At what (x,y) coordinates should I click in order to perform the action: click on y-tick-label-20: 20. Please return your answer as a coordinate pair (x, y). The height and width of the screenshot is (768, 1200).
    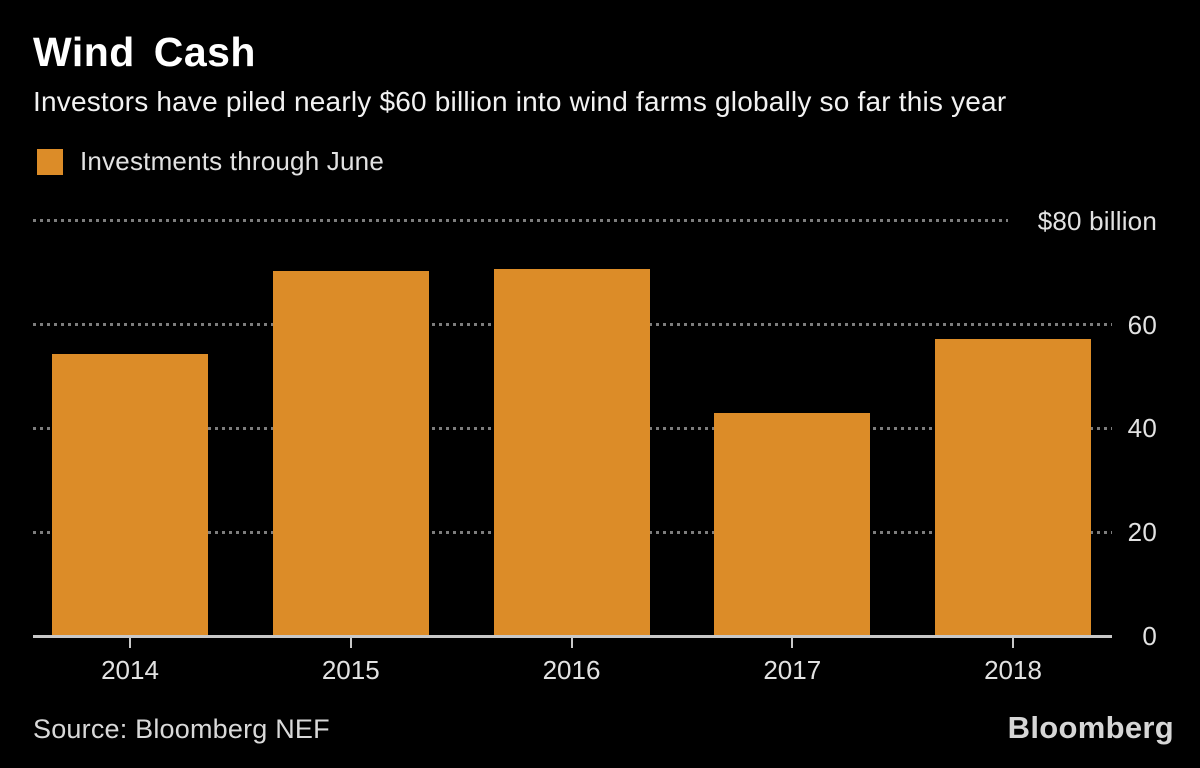
    Looking at the image, I should click on (1142, 532).